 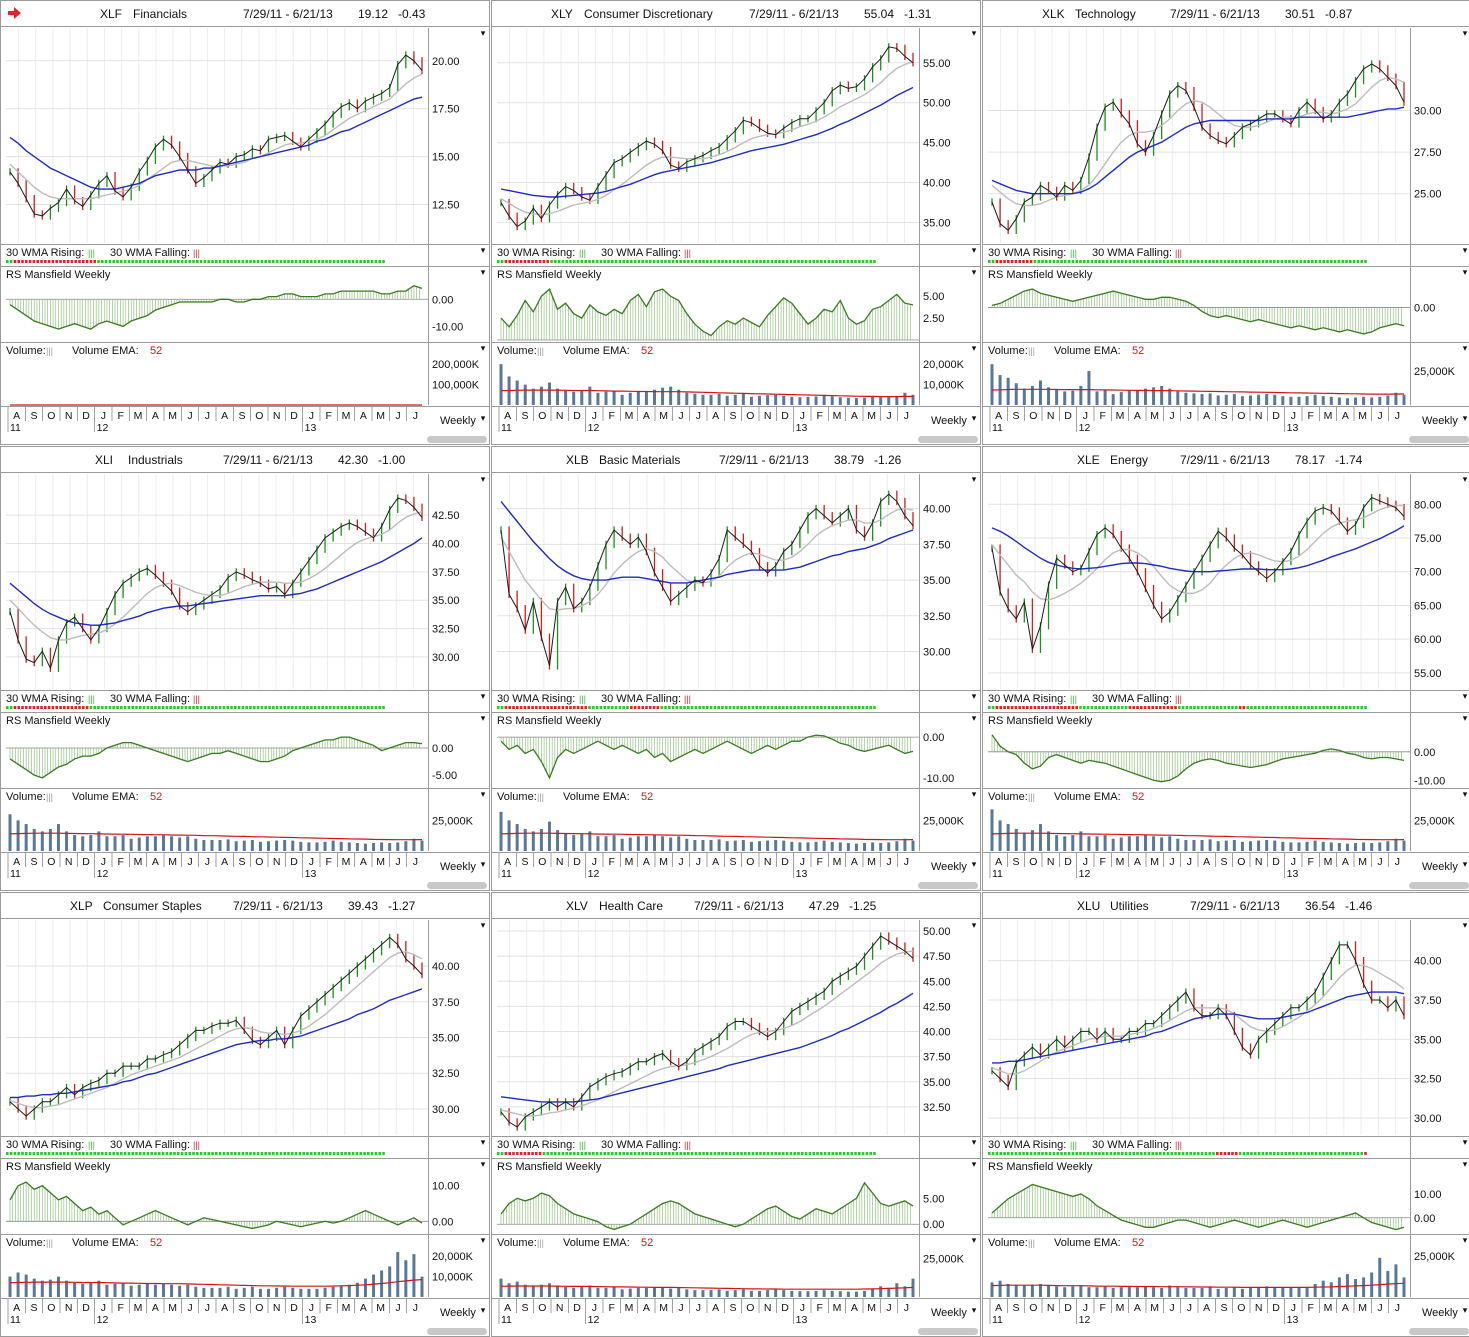 What do you see at coordinates (446, 1187) in the screenshot?
I see `rs-tick-label: 10.00` at bounding box center [446, 1187].